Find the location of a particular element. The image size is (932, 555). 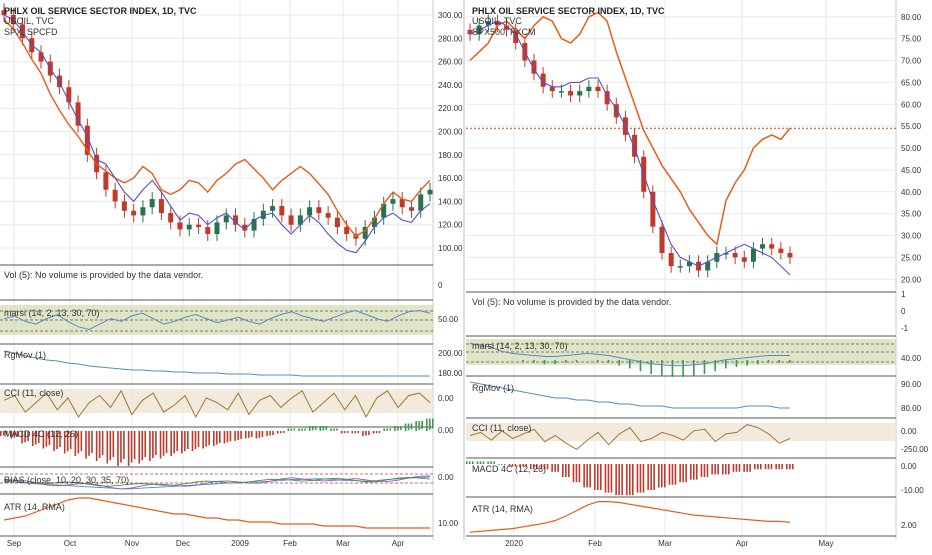

right-chart-title: PHLX OIL SERVICE SECTOR INDEX, 1D, TVC is located at coordinates (568, 11).